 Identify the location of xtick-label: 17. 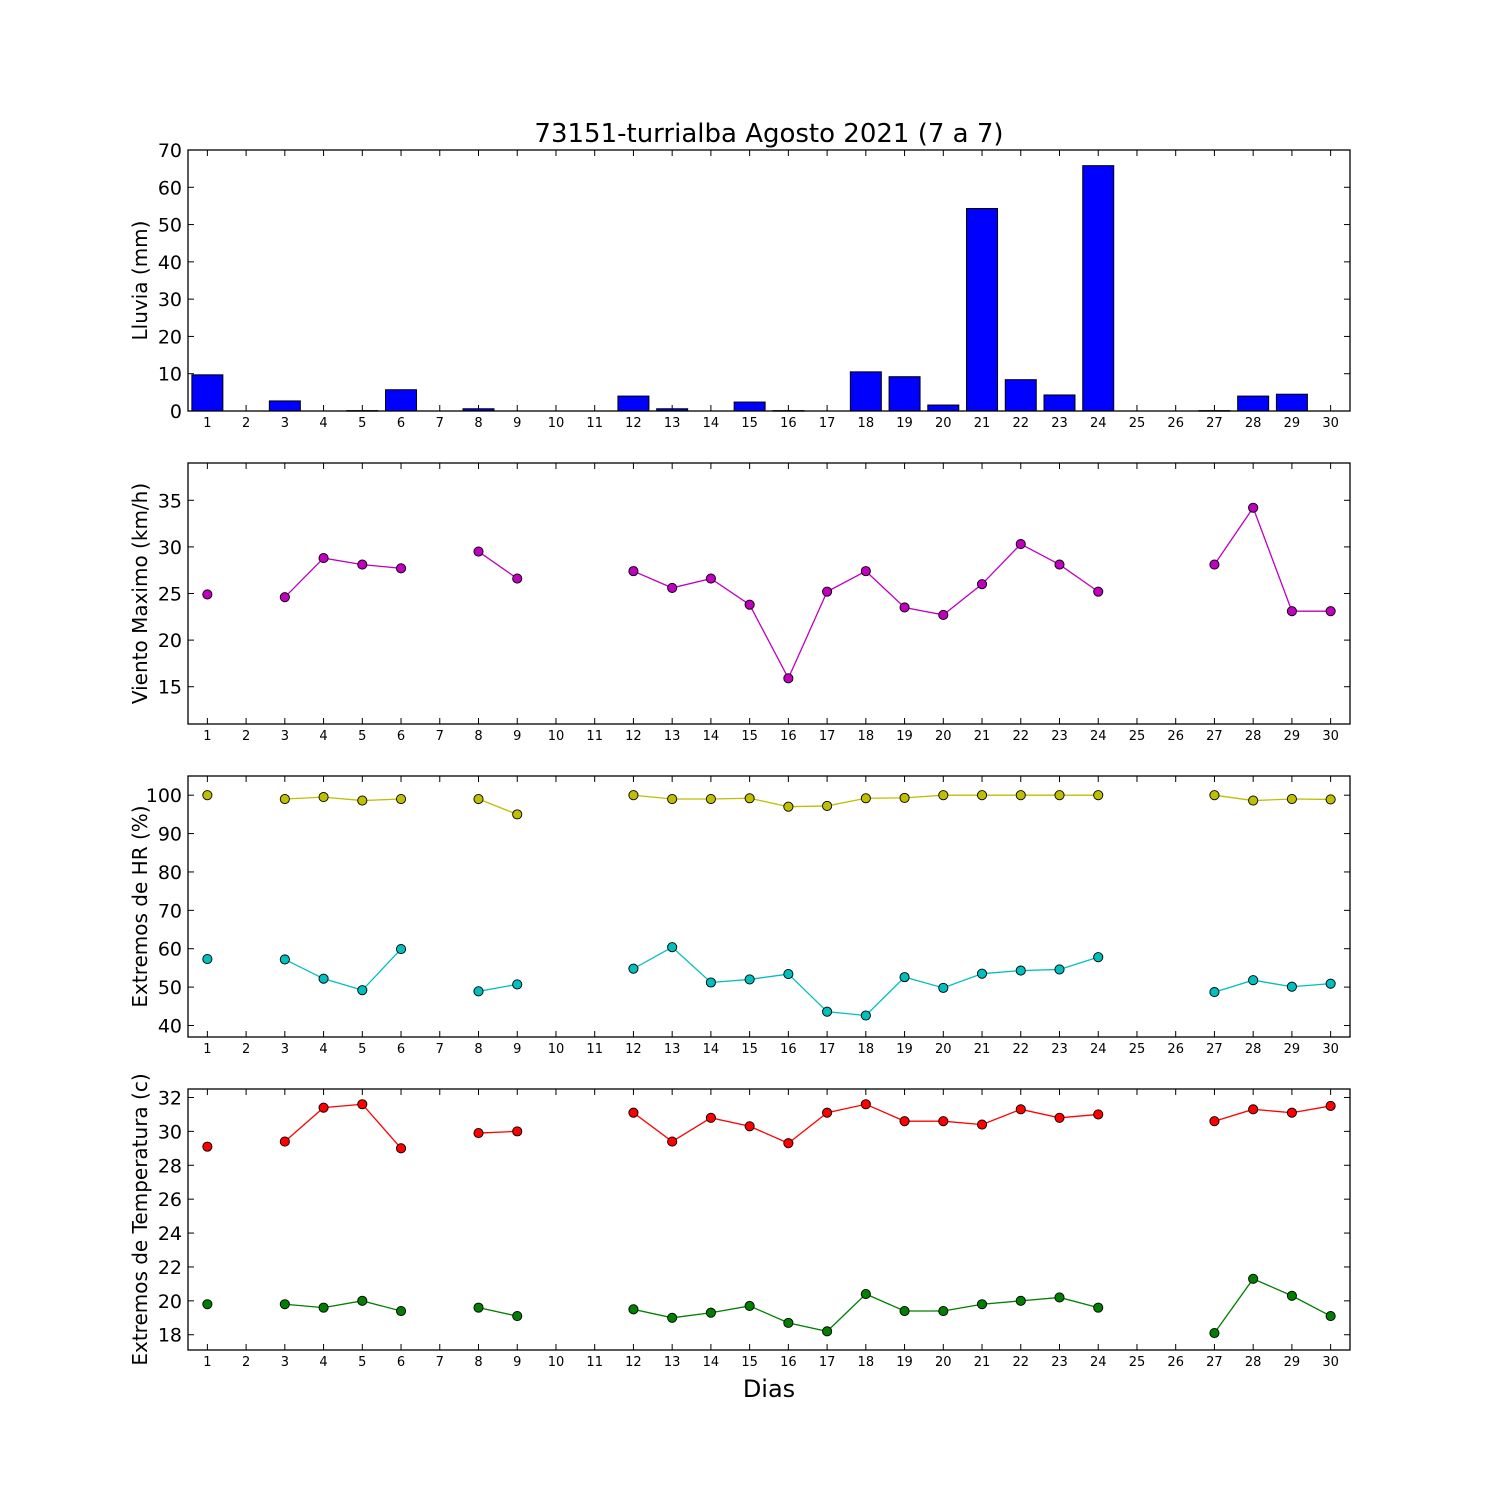
(827, 423).